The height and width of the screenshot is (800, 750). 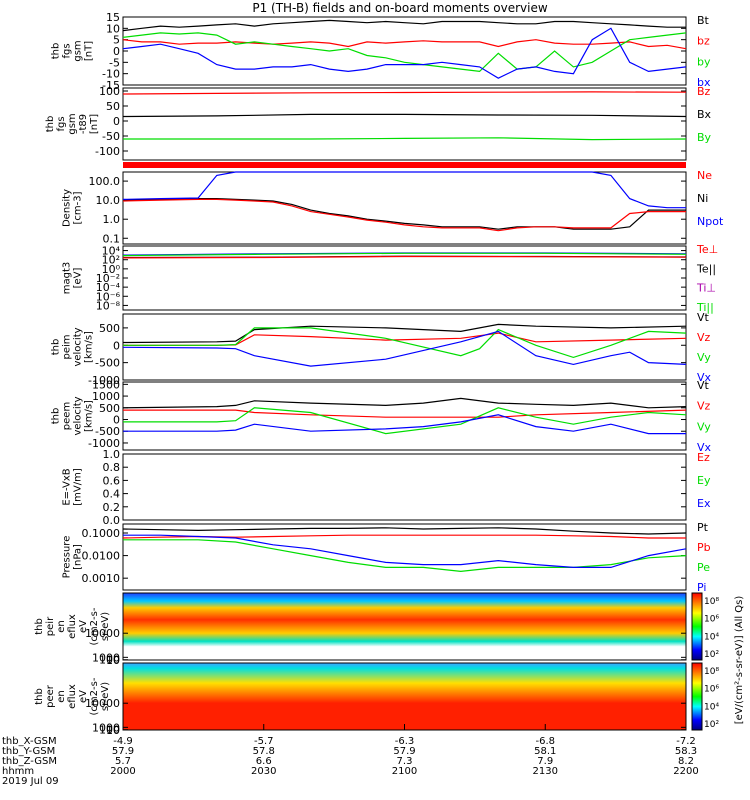 What do you see at coordinates (404, 115) in the screenshot?
I see `series-fgs_t89` at bounding box center [404, 115].